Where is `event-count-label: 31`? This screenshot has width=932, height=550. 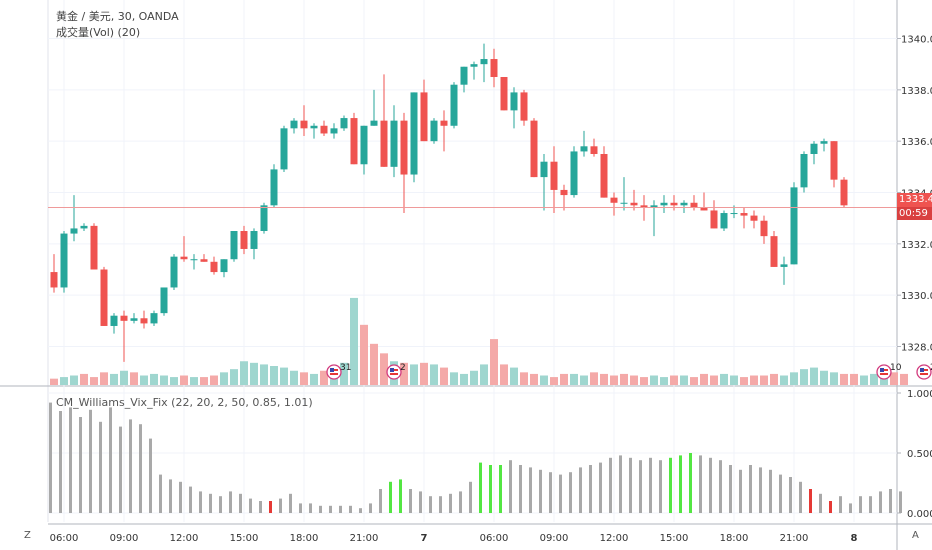 event-count-label: 31 is located at coordinates (345, 368).